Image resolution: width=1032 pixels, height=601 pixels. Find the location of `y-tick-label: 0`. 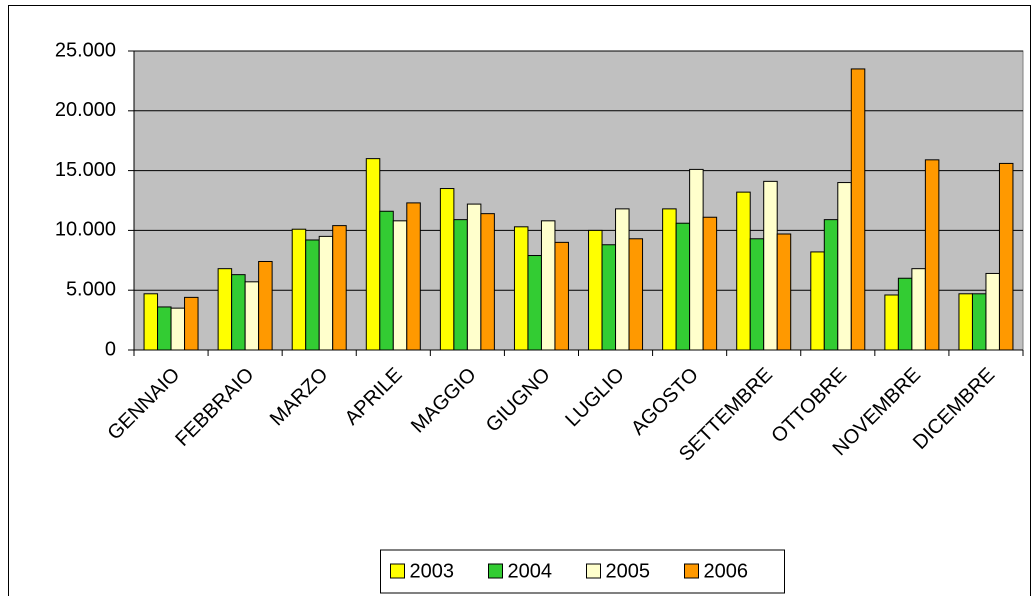

y-tick-label: 0 is located at coordinates (110, 349).